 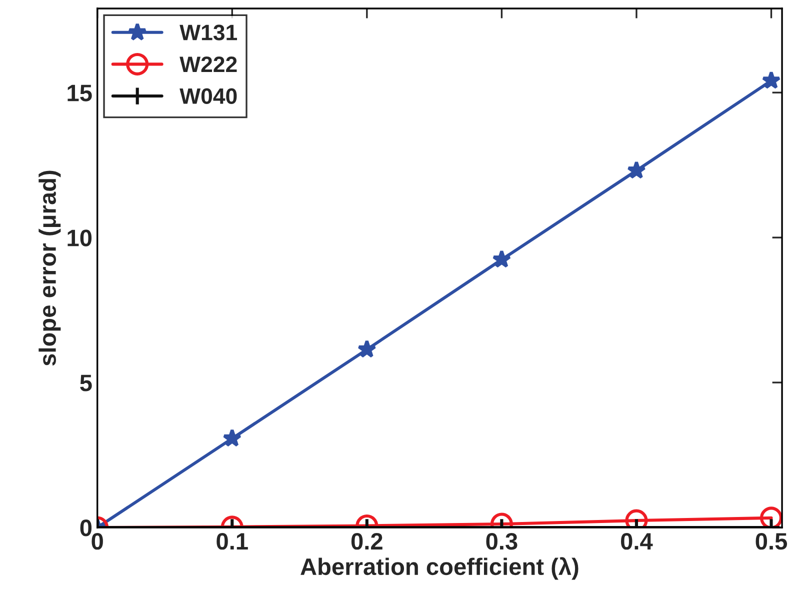 What do you see at coordinates (502, 541) in the screenshot?
I see `x-tick-label: 0.3` at bounding box center [502, 541].